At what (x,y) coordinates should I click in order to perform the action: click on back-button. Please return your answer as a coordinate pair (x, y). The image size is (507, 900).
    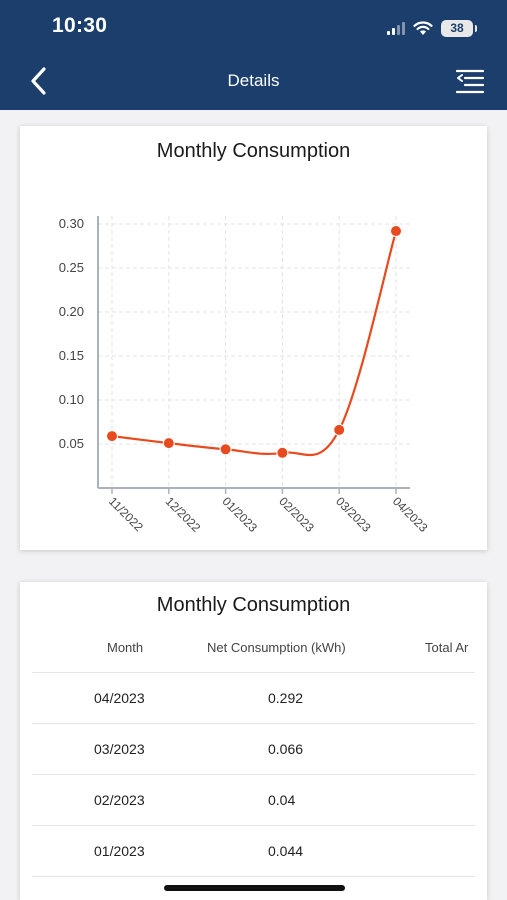
    Looking at the image, I should click on (39, 81).